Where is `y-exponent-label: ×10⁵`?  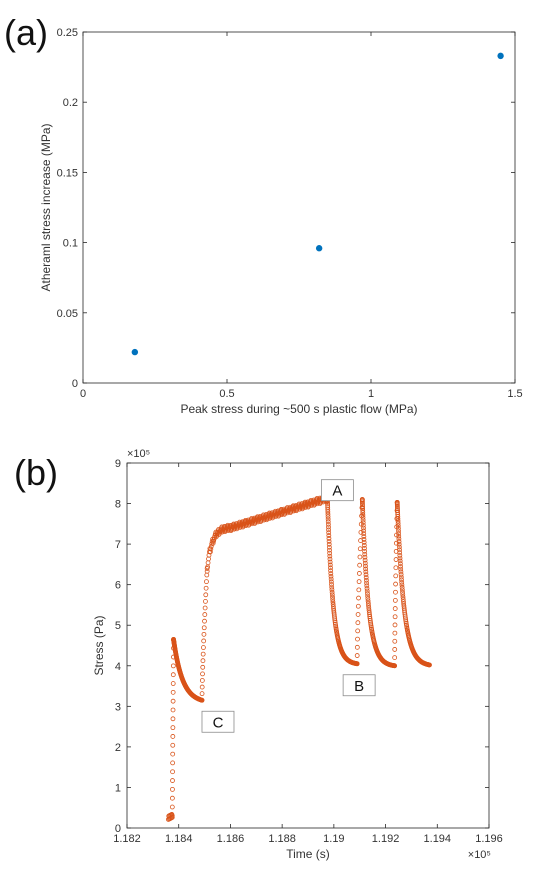 y-exponent-label: ×10⁵ is located at coordinates (138, 454).